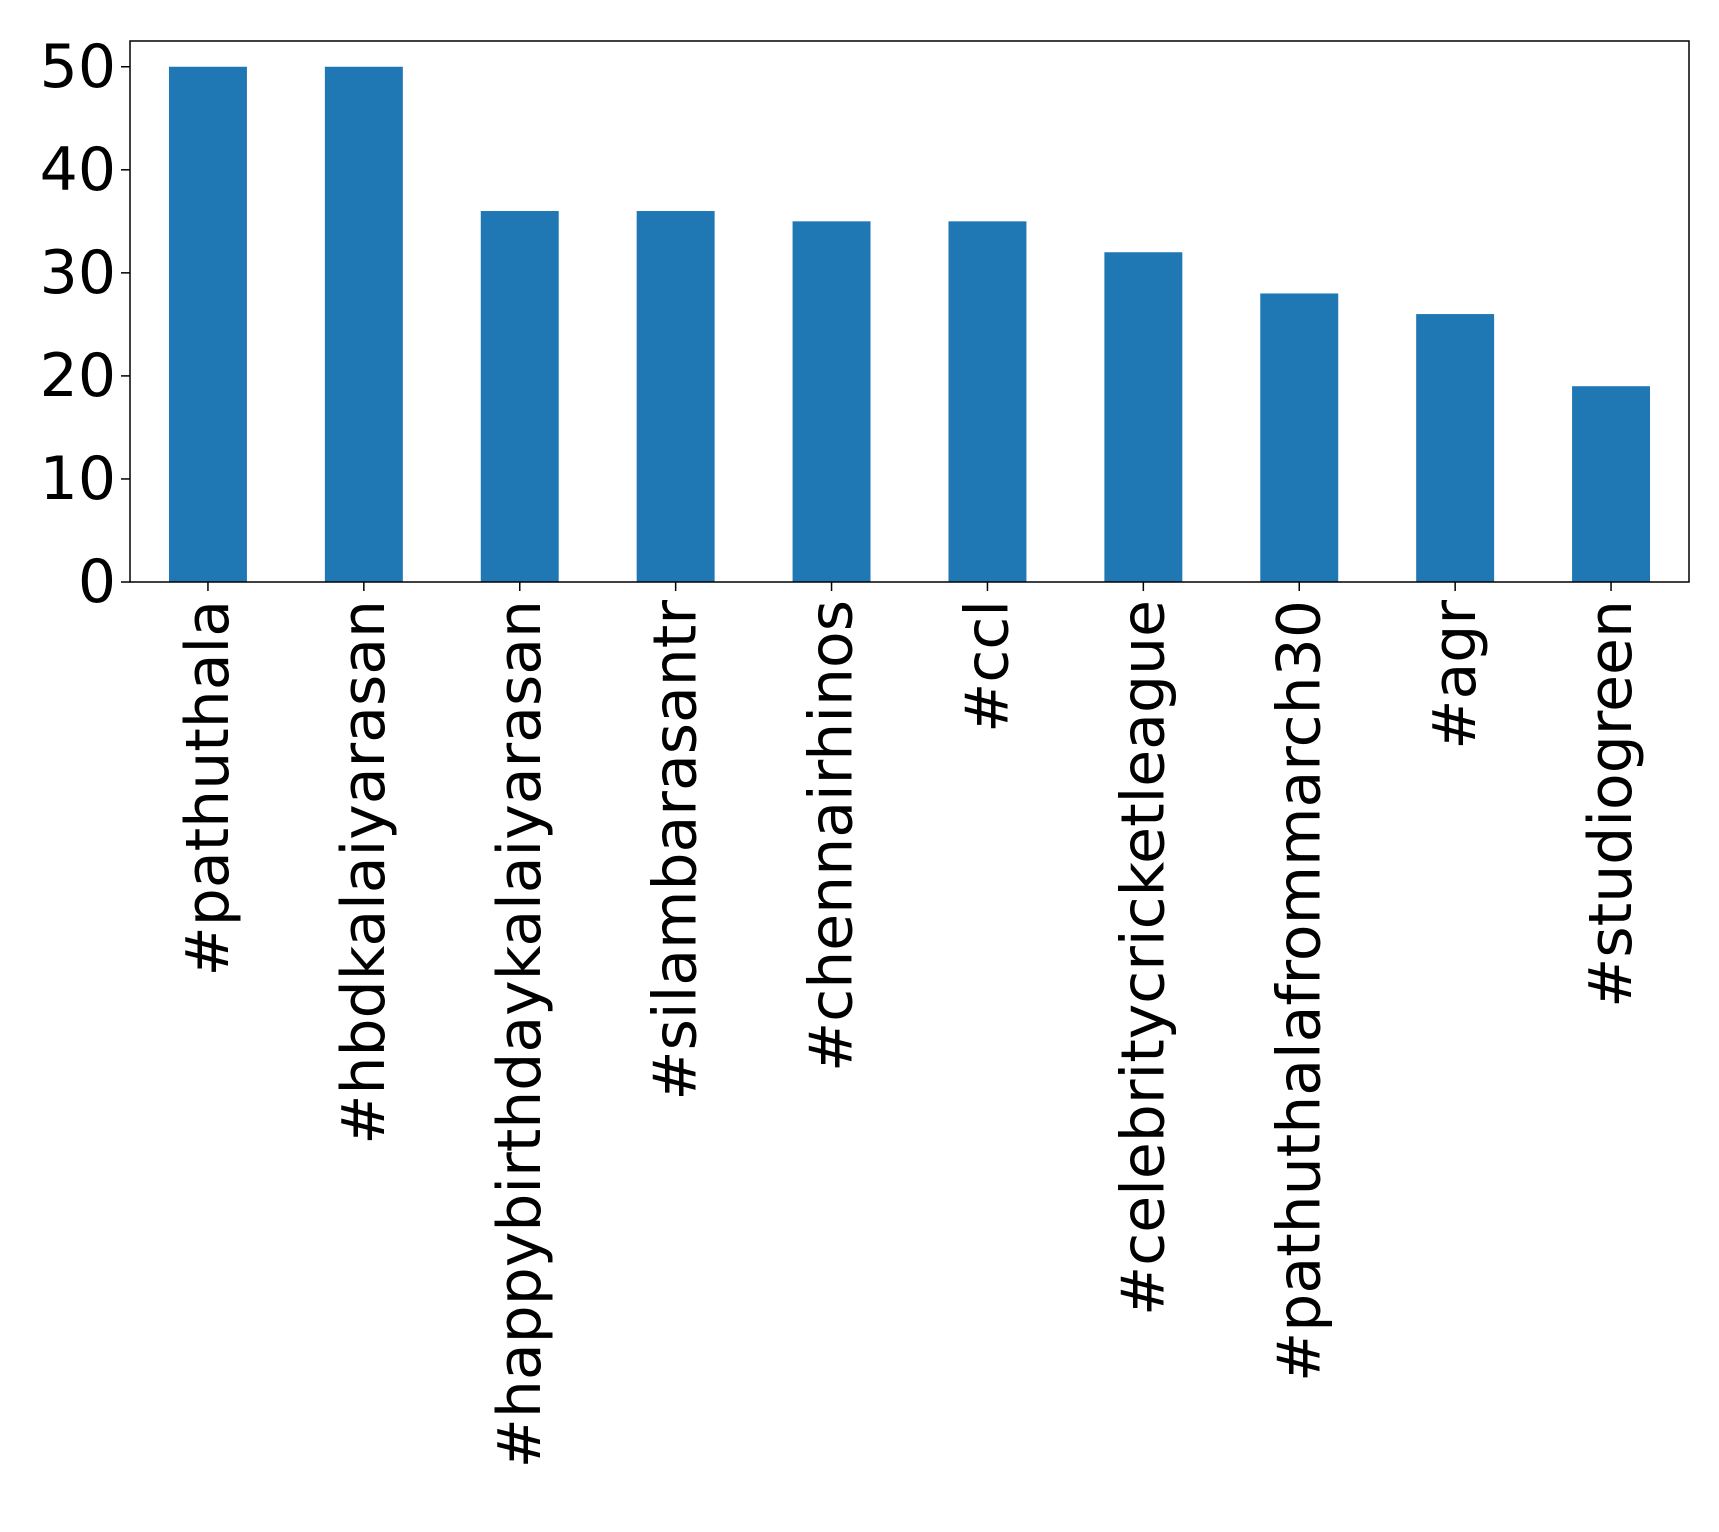 The width and height of the screenshot is (1719, 1532). Describe the element at coordinates (85, 324) in the screenshot. I see `y-axis: 0 10 20 30 40 50` at that location.